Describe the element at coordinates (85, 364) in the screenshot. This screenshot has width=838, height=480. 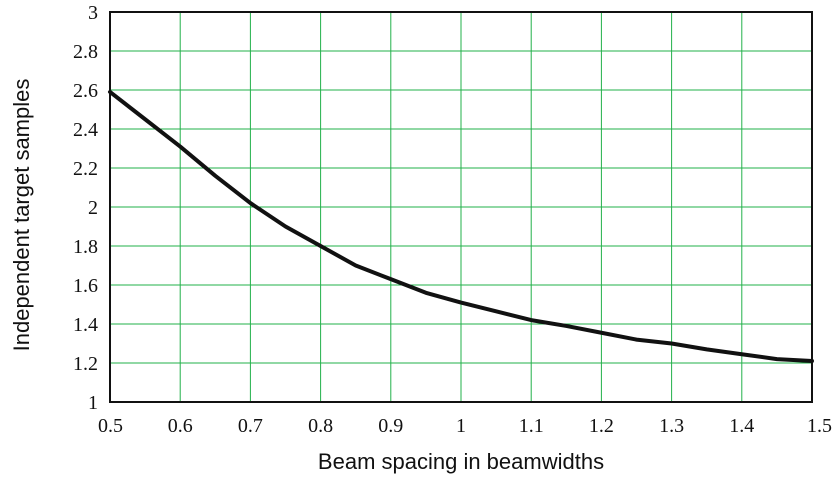
I see `y-tick-label: 1.2` at that location.